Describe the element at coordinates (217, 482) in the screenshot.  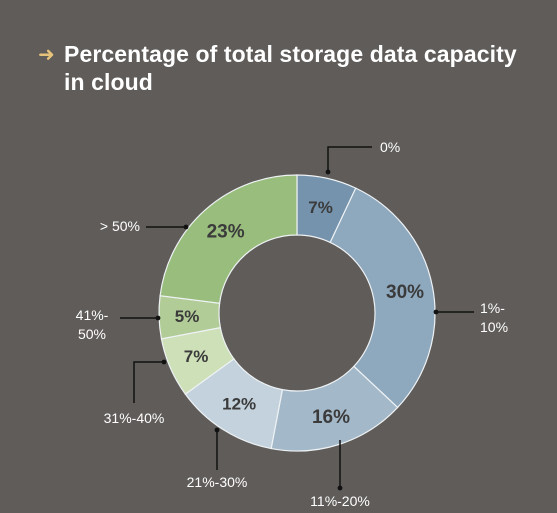
I see `category-label-3: 21%-30%` at that location.